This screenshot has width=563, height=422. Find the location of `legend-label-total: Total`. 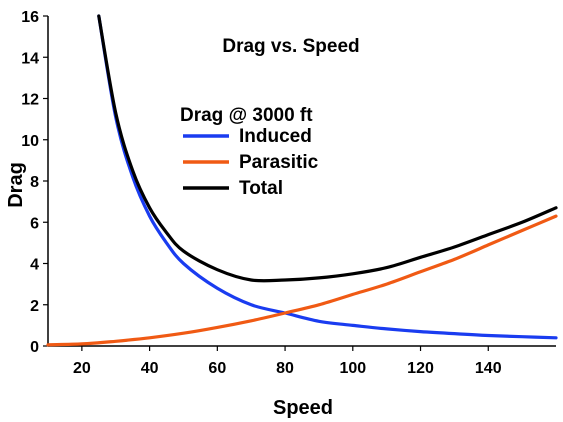

legend-label-total: Total is located at coordinates (261, 188).